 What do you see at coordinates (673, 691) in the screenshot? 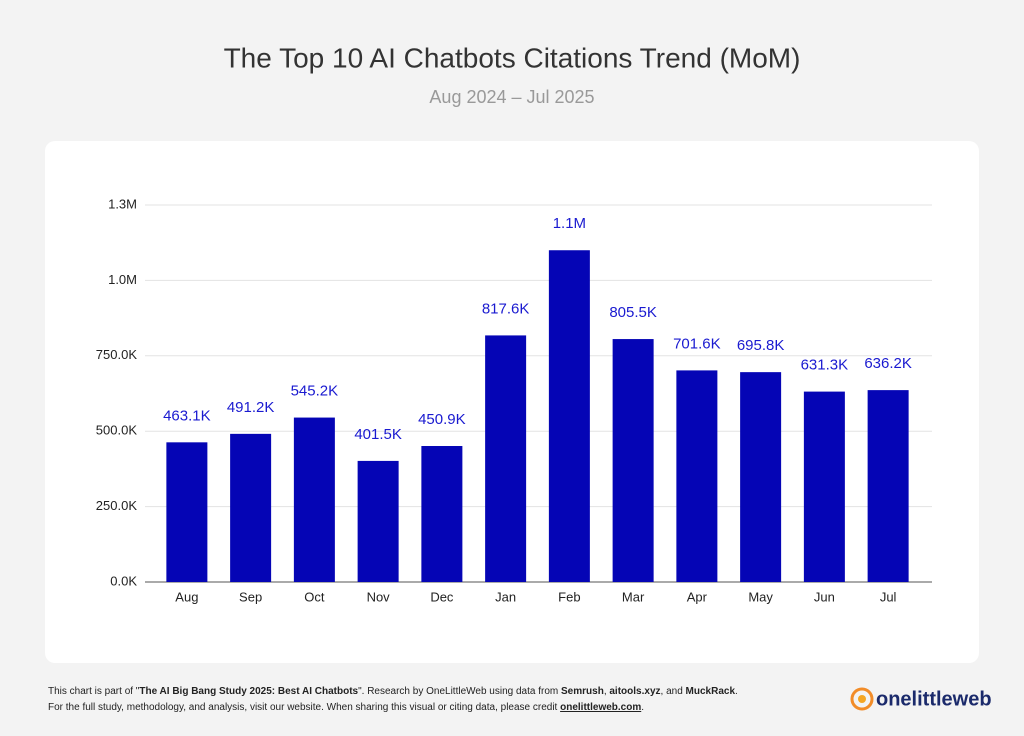
I see `footnote-text: , and` at bounding box center [673, 691].